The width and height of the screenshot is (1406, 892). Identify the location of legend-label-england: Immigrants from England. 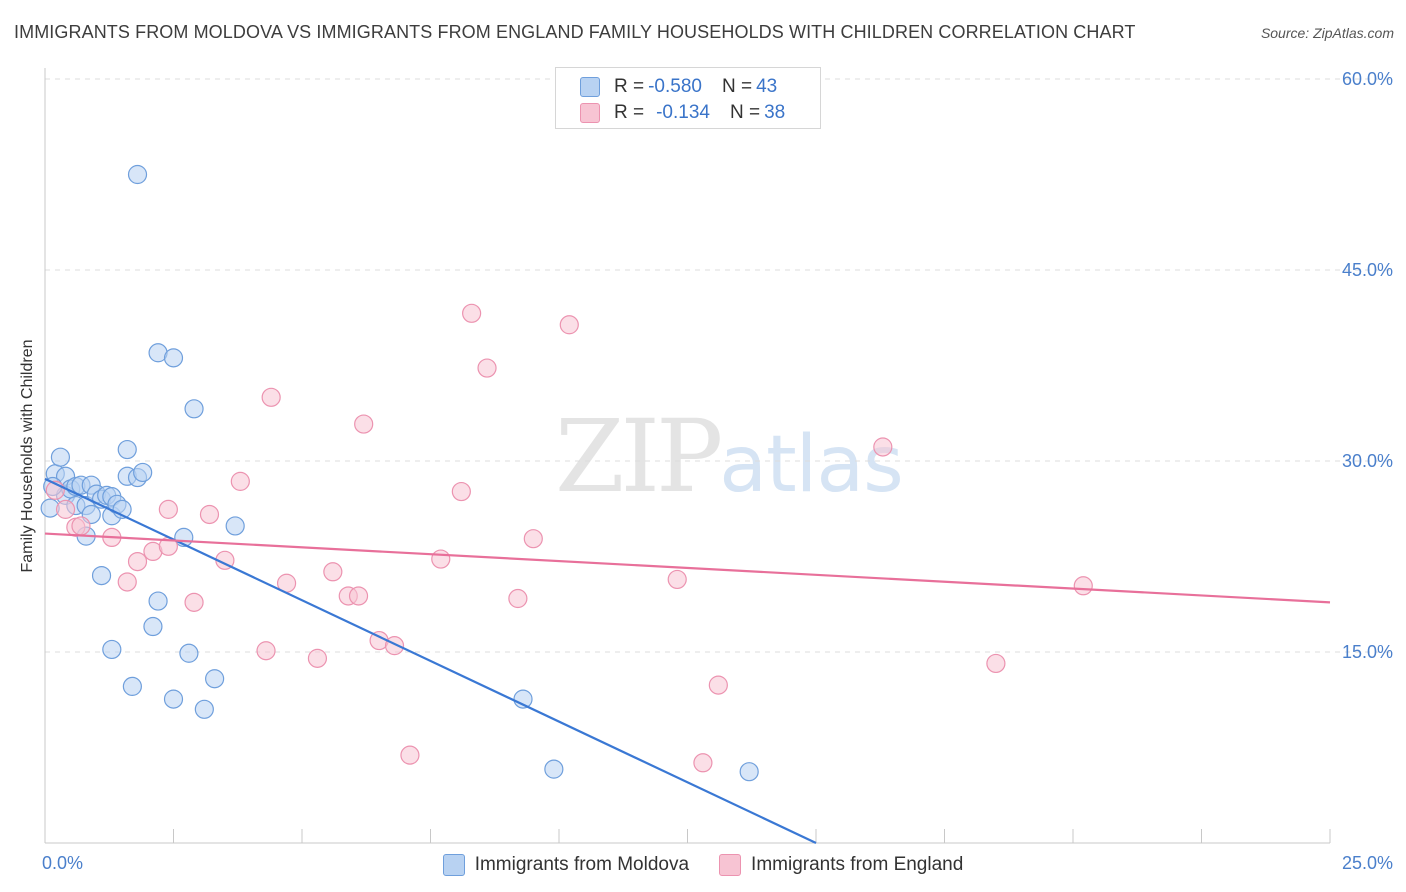
(857, 864).